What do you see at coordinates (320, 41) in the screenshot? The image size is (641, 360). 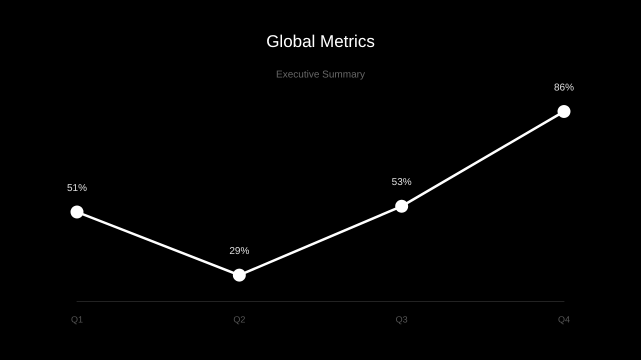 I see `chart-title: Global Metrics` at bounding box center [320, 41].